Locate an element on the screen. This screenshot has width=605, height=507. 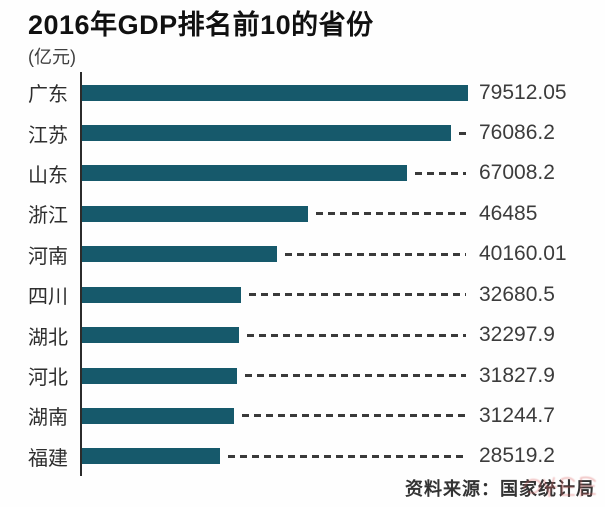
value-label: 40160.01 is located at coordinates (523, 254).